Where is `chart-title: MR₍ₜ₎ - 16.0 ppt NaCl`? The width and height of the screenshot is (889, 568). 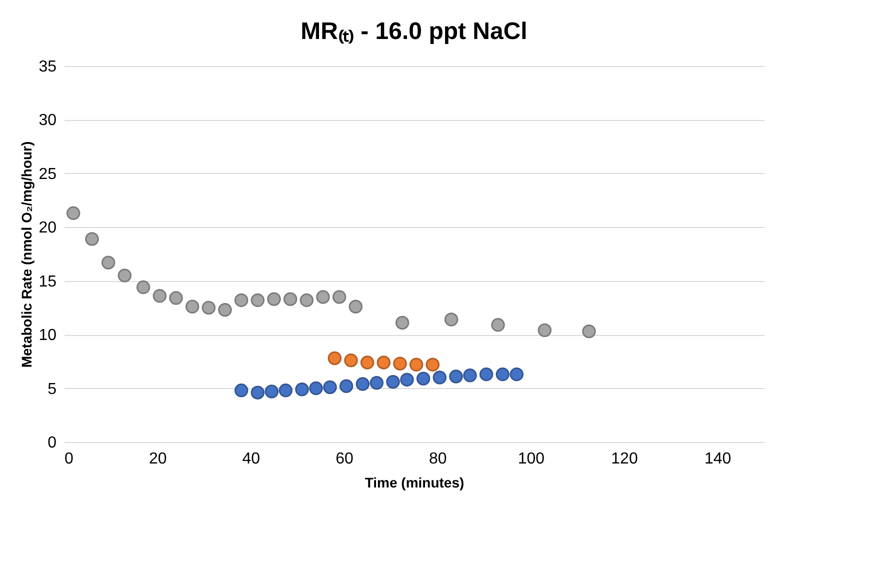 chart-title: MR₍ₜ₎ - 16.0 ppt NaCl is located at coordinates (414, 31).